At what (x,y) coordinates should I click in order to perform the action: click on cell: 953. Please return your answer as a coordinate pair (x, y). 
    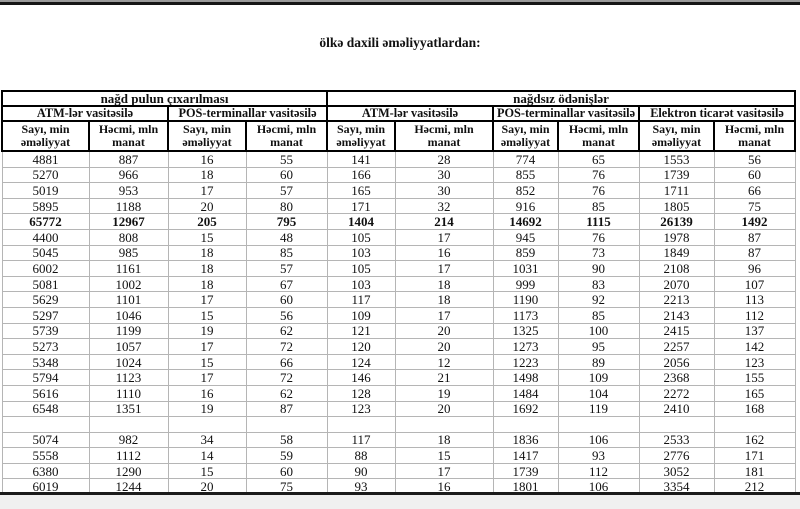
    Looking at the image, I should click on (128, 190).